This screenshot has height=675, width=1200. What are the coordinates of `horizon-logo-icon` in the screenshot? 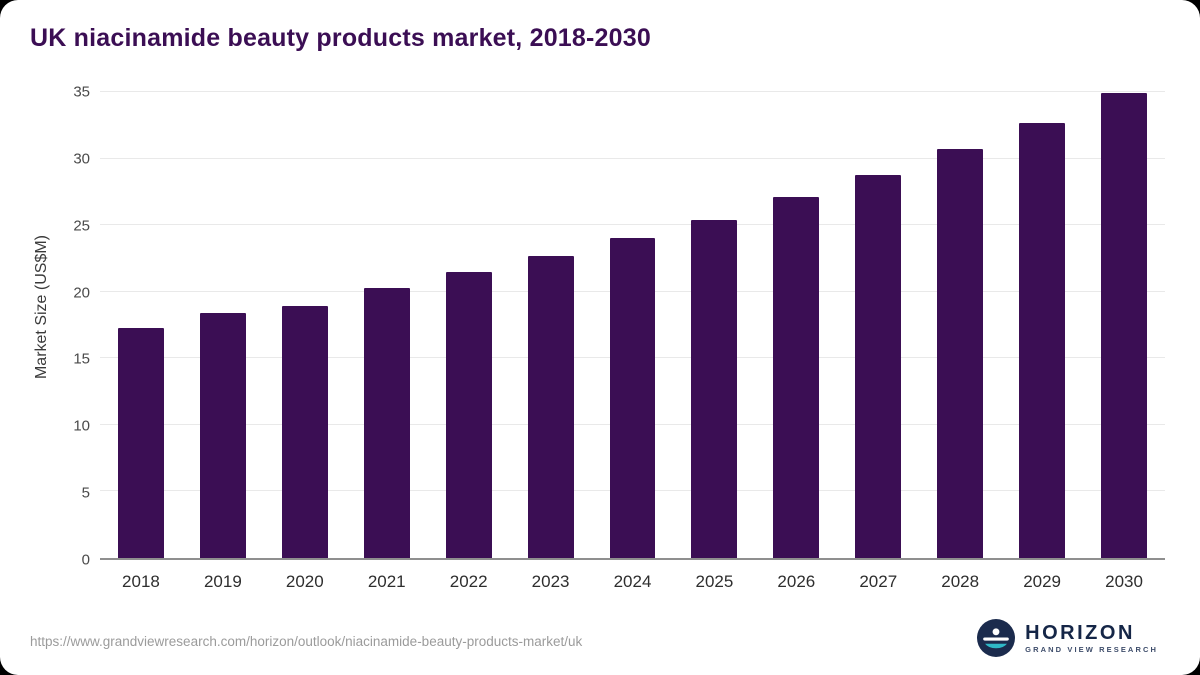 It's located at (996, 638).